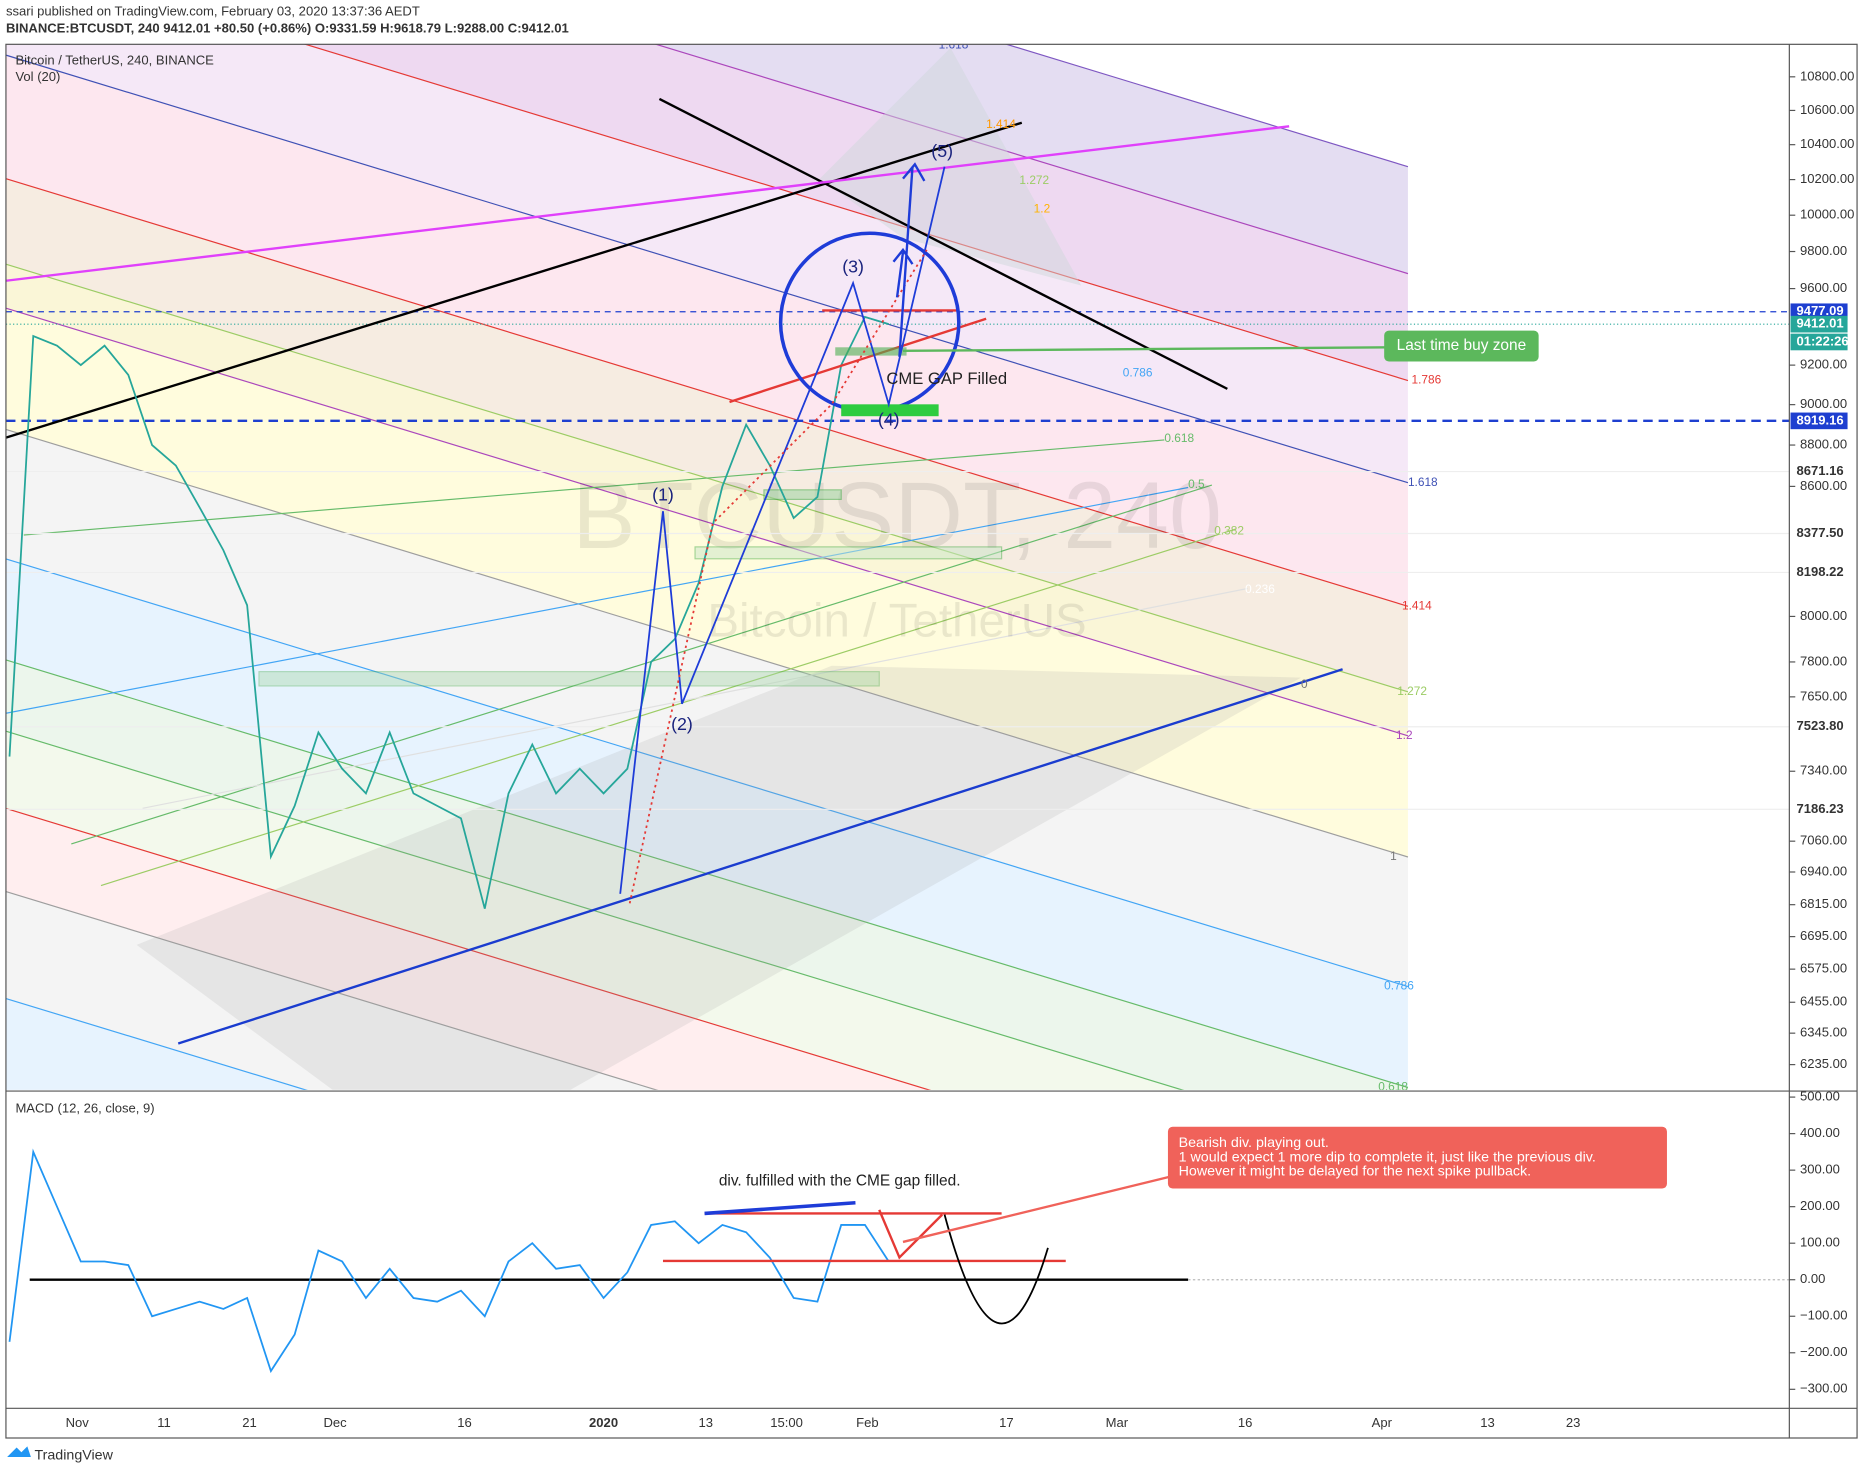 The image size is (1863, 1474). I want to click on y-tick-label: 10000.00, so click(1827, 214).